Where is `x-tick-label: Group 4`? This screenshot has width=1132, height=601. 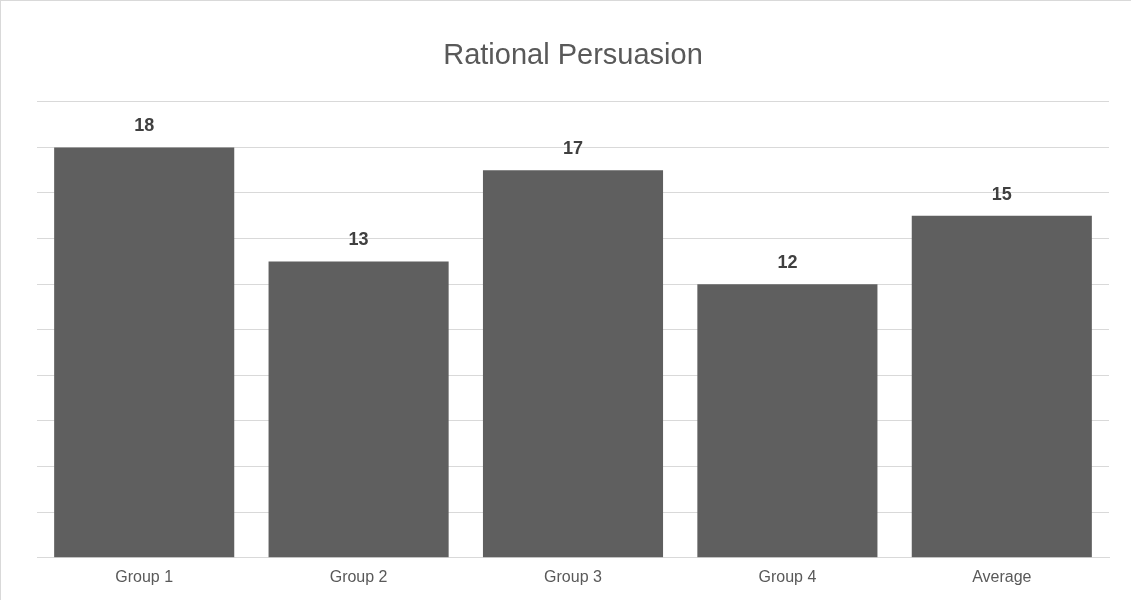
x-tick-label: Group 4 is located at coordinates (787, 576).